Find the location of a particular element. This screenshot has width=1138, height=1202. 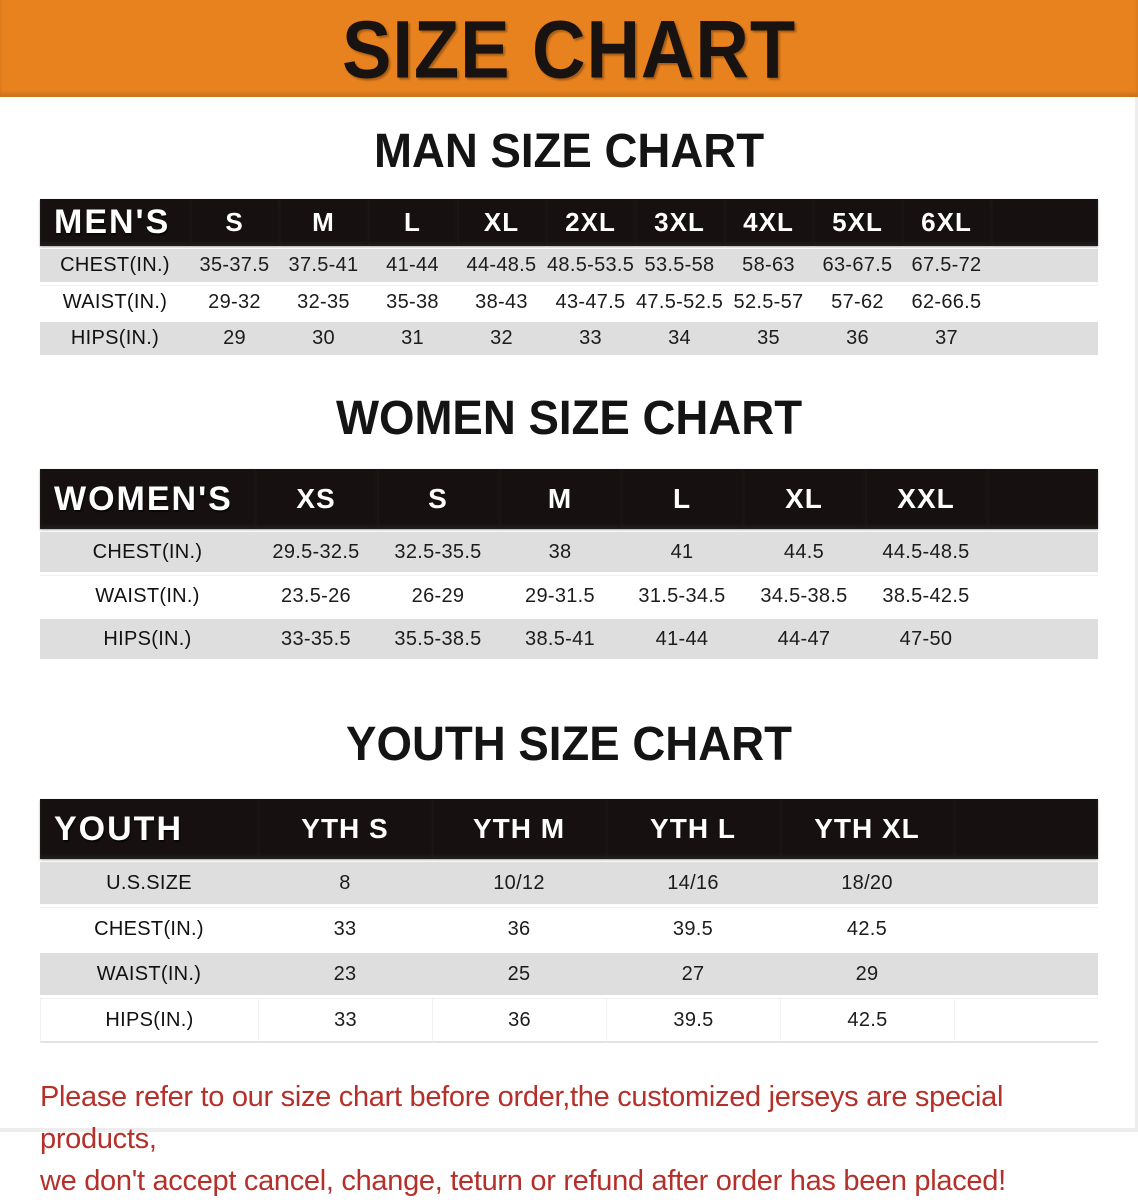

youth-size-col: YTH S is located at coordinates (345, 829).